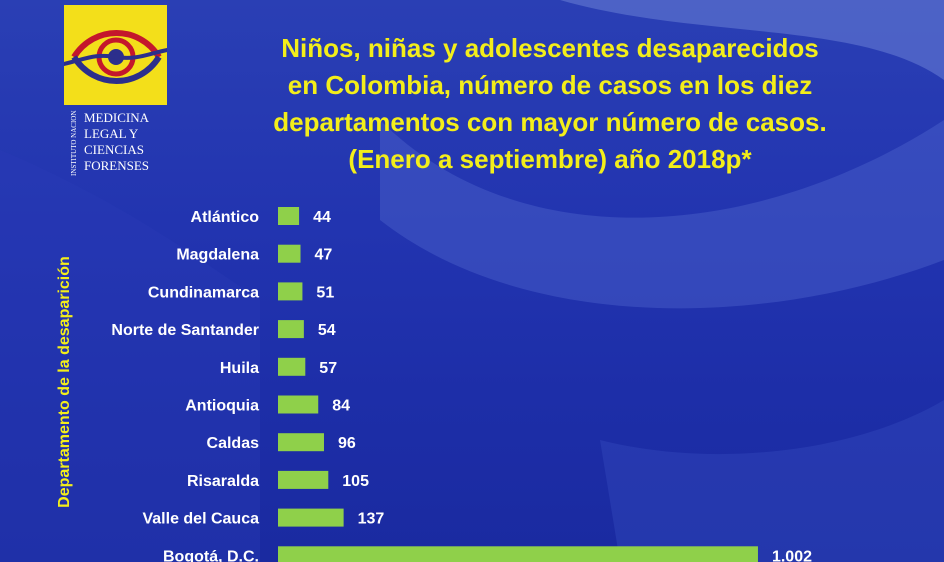  What do you see at coordinates (327, 330) in the screenshot?
I see `value-label: 54` at bounding box center [327, 330].